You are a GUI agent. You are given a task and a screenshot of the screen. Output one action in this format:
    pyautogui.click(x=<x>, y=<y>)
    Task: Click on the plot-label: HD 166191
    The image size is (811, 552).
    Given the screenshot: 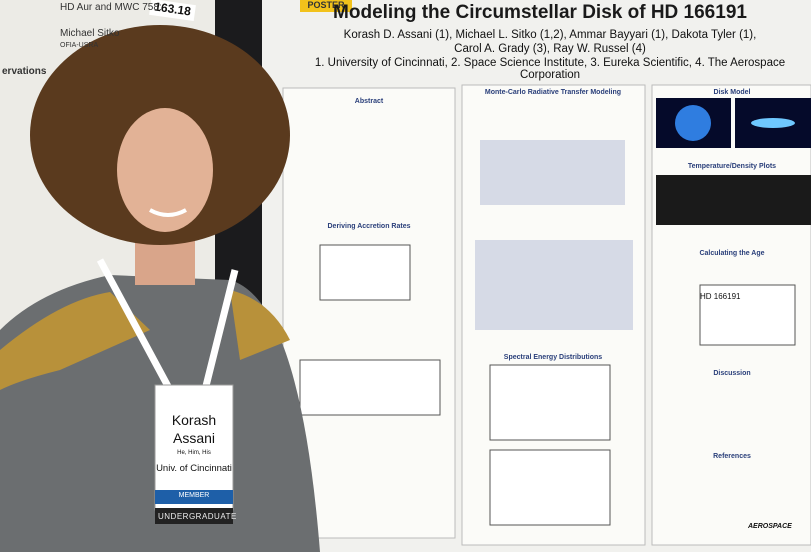 What is the action you would take?
    pyautogui.click(x=720, y=296)
    